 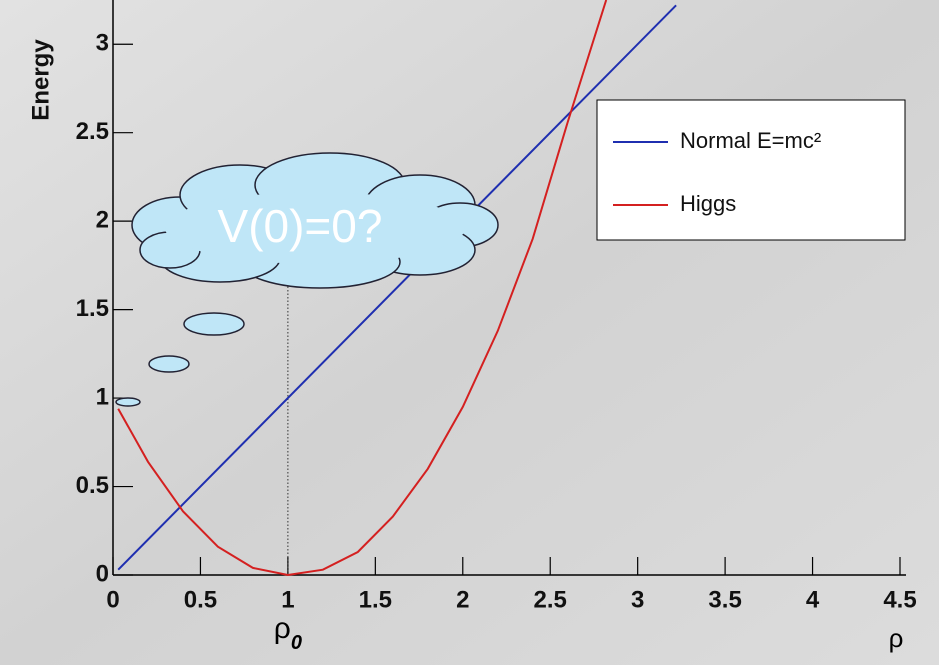 I want to click on reference-label: ρ0, so click(x=288, y=633).